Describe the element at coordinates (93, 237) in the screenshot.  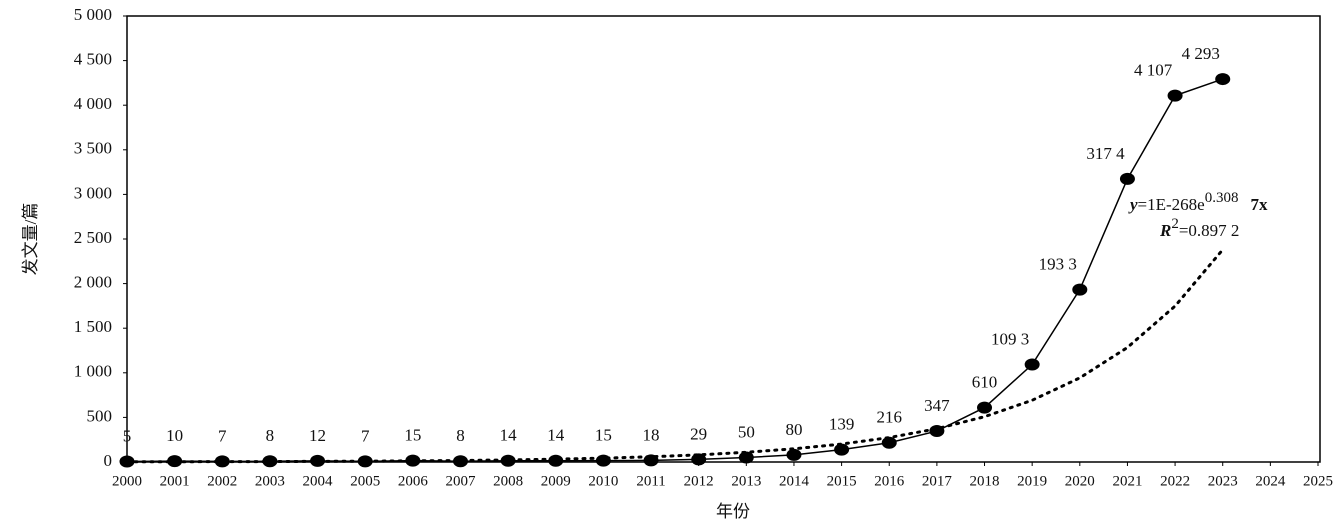
I see `y-tick-label: 2 500` at that location.